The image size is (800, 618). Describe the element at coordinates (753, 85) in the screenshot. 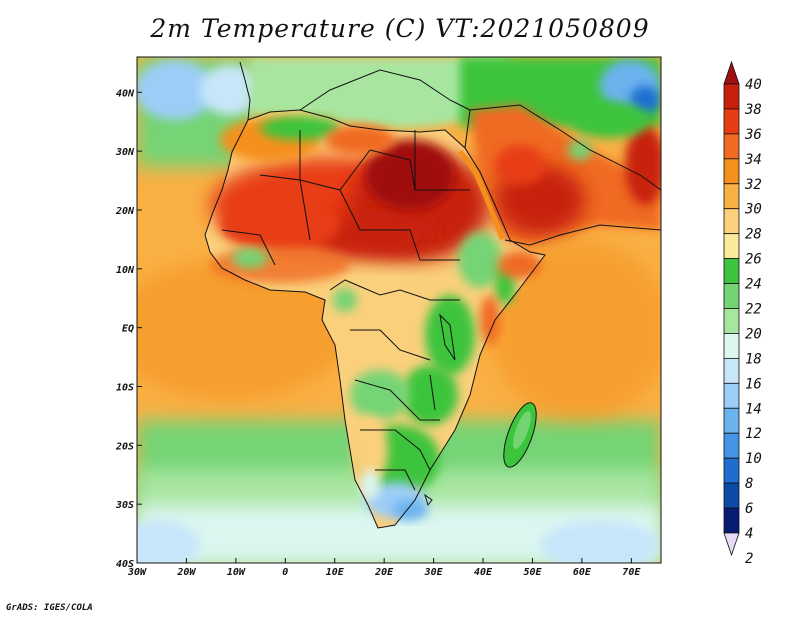

I see `colorbar-label: 40` at that location.